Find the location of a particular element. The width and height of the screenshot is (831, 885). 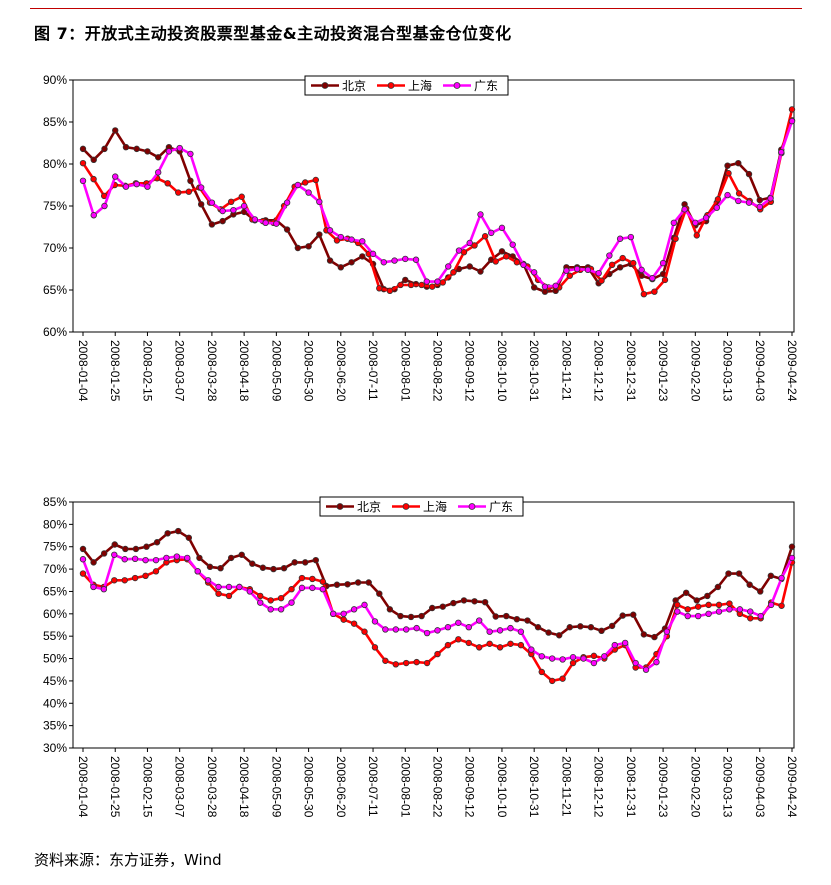

title-rule is located at coordinates (416, 8).